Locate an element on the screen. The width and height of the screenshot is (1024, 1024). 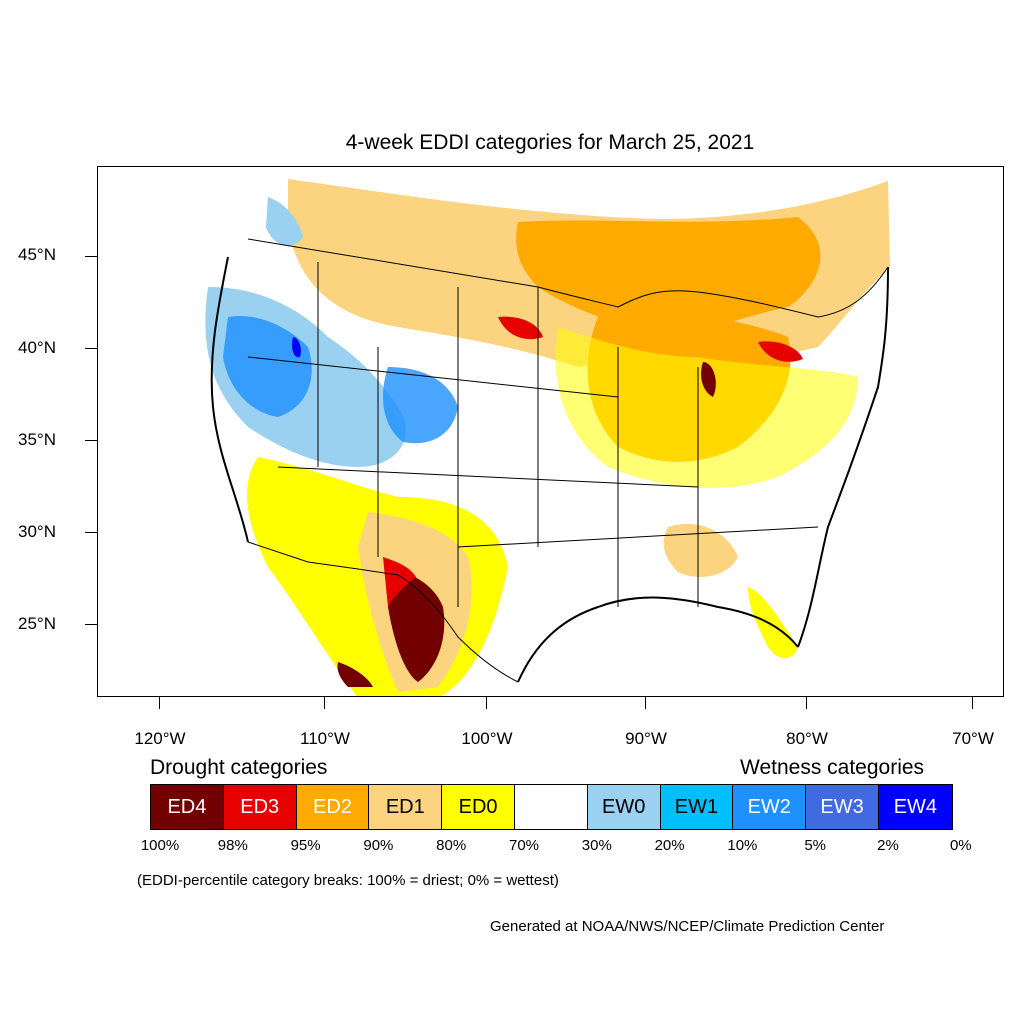
ed0-region-east is located at coordinates (706, 407).